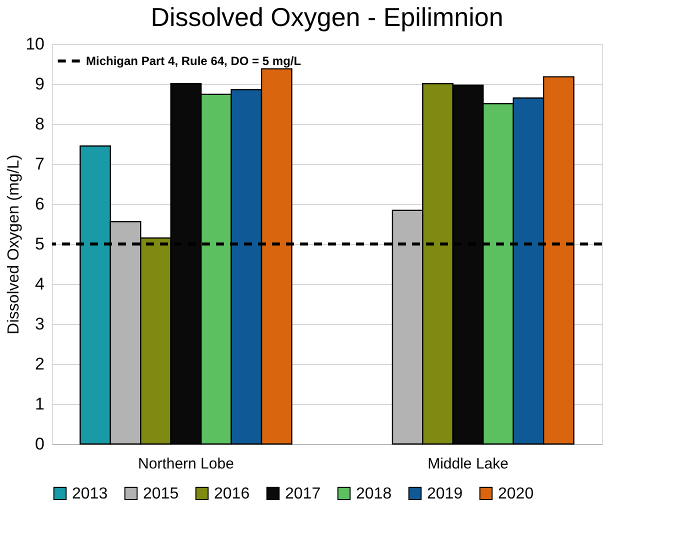 The height and width of the screenshot is (559, 689). Describe the element at coordinates (14, 244) in the screenshot. I see `y-axis-title: Dissolved Oxygen (mg/L)` at that location.